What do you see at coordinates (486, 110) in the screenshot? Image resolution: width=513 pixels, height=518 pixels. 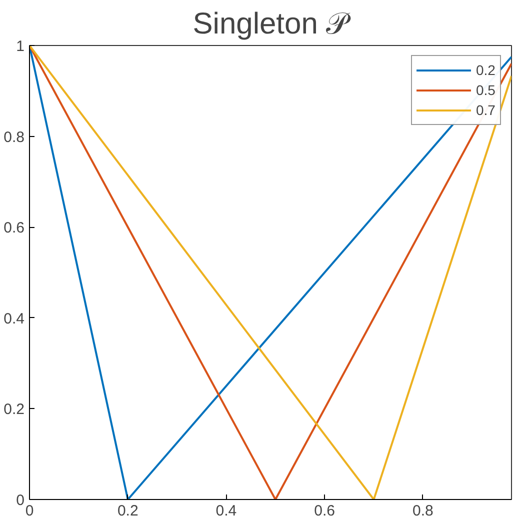 I see `legend-label: 0.7` at bounding box center [486, 110].